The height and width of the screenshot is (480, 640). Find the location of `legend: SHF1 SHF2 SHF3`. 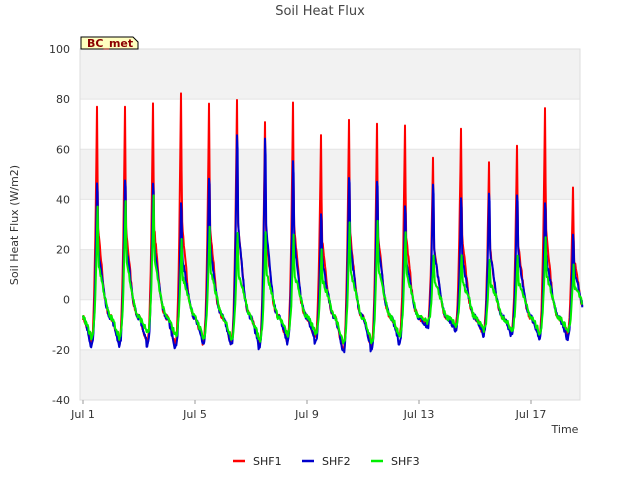

legend: SHF1 SHF2 SHF3 is located at coordinates (326, 461).